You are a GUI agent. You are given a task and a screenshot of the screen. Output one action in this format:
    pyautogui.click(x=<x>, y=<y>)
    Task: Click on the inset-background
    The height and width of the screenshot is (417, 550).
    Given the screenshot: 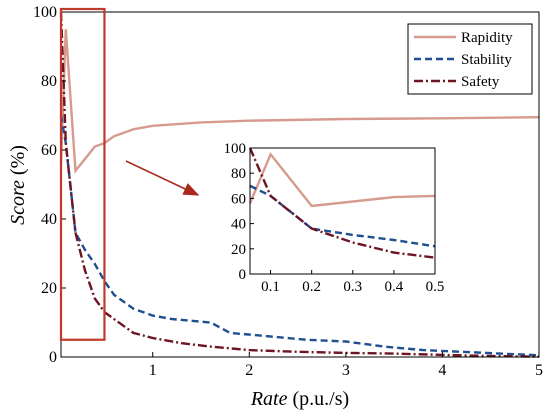 What is the action you would take?
    pyautogui.click(x=342, y=211)
    